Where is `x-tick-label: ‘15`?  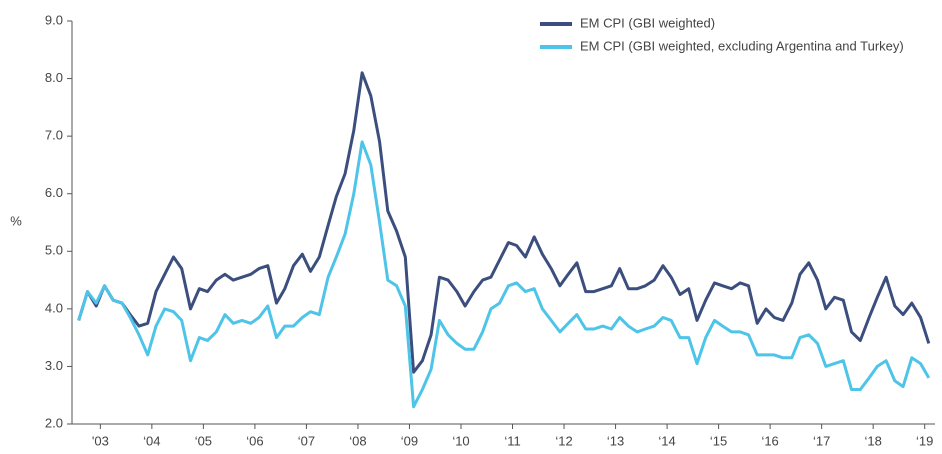
x-tick-label: ‘15 is located at coordinates (718, 440).